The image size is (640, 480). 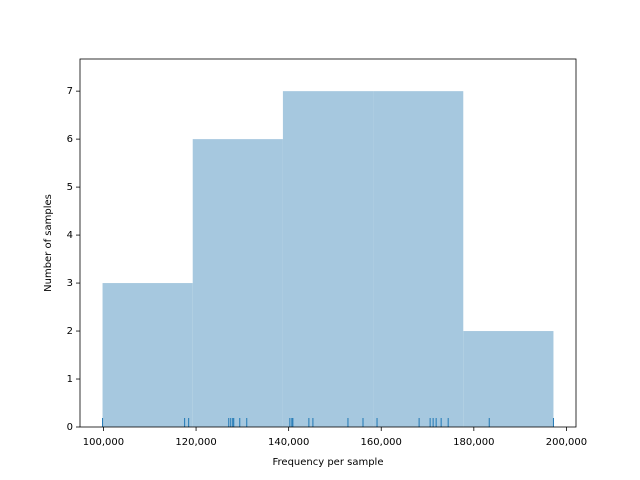 What do you see at coordinates (70, 427) in the screenshot?
I see `y-tick-label: 0` at bounding box center [70, 427].